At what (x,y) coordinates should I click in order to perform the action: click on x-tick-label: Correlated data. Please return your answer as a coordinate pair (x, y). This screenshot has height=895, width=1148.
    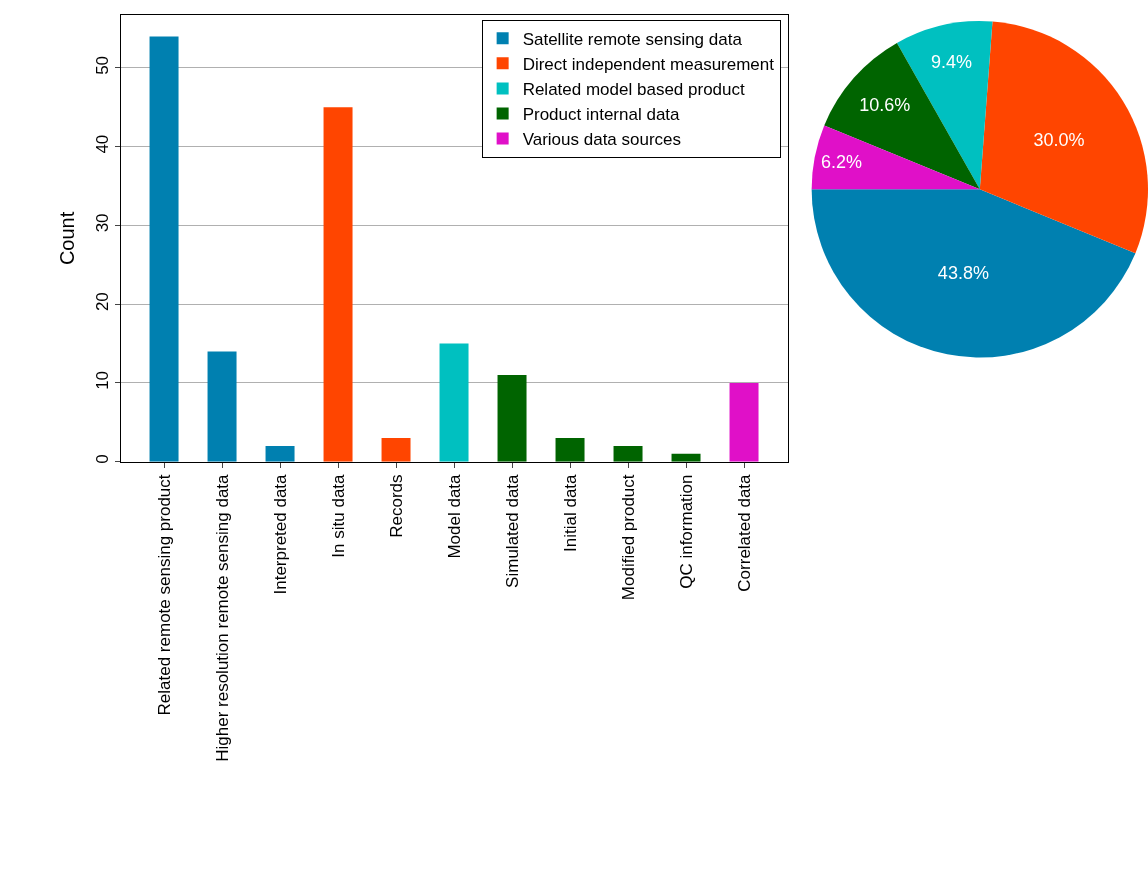
    Looking at the image, I should click on (744, 532).